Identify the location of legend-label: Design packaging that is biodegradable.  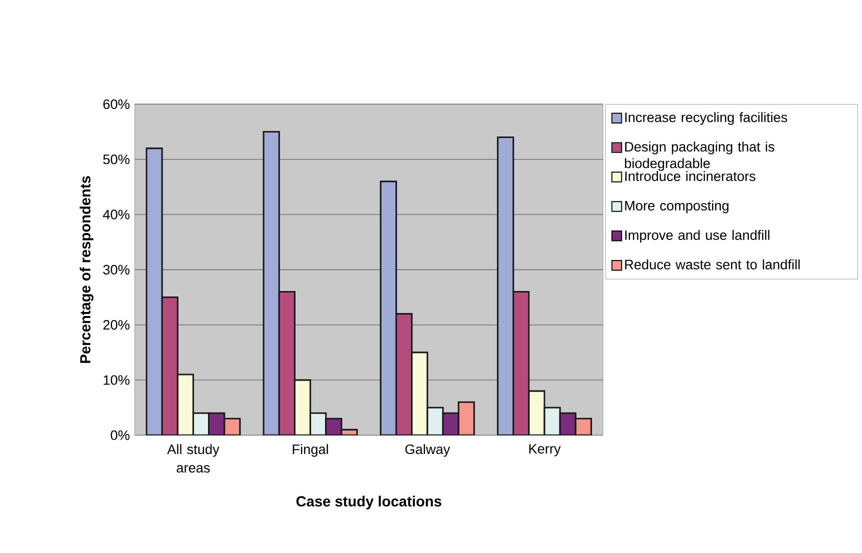
(699, 156).